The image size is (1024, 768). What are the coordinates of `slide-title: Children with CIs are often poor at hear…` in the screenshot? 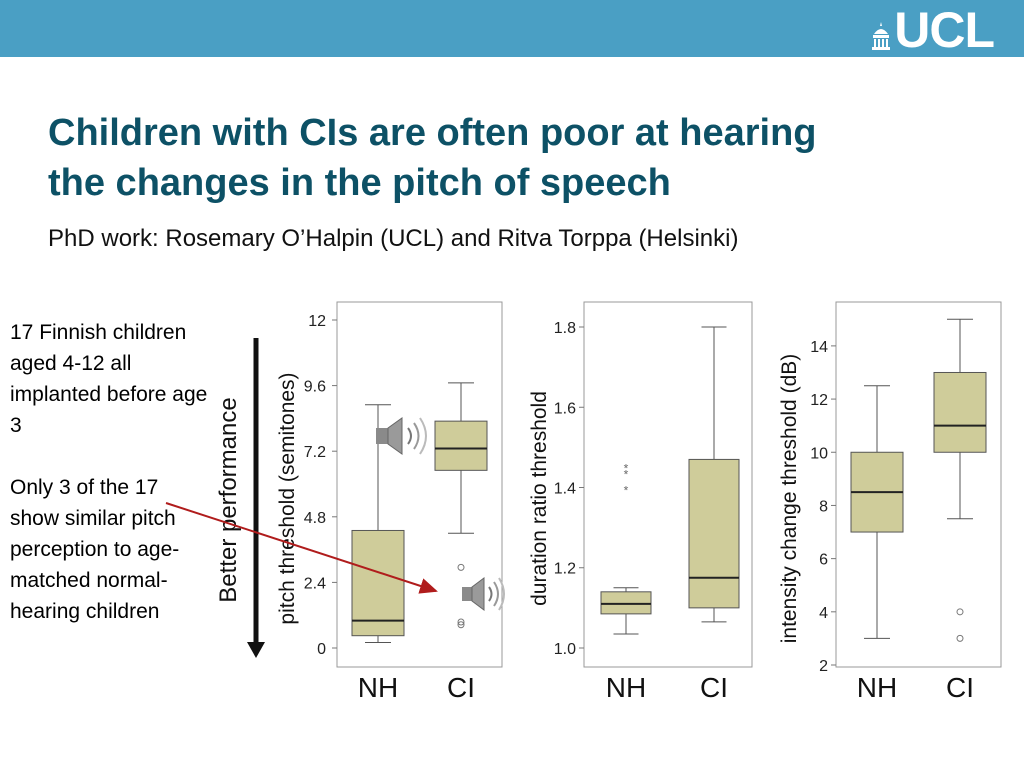 It's located at (498, 158).